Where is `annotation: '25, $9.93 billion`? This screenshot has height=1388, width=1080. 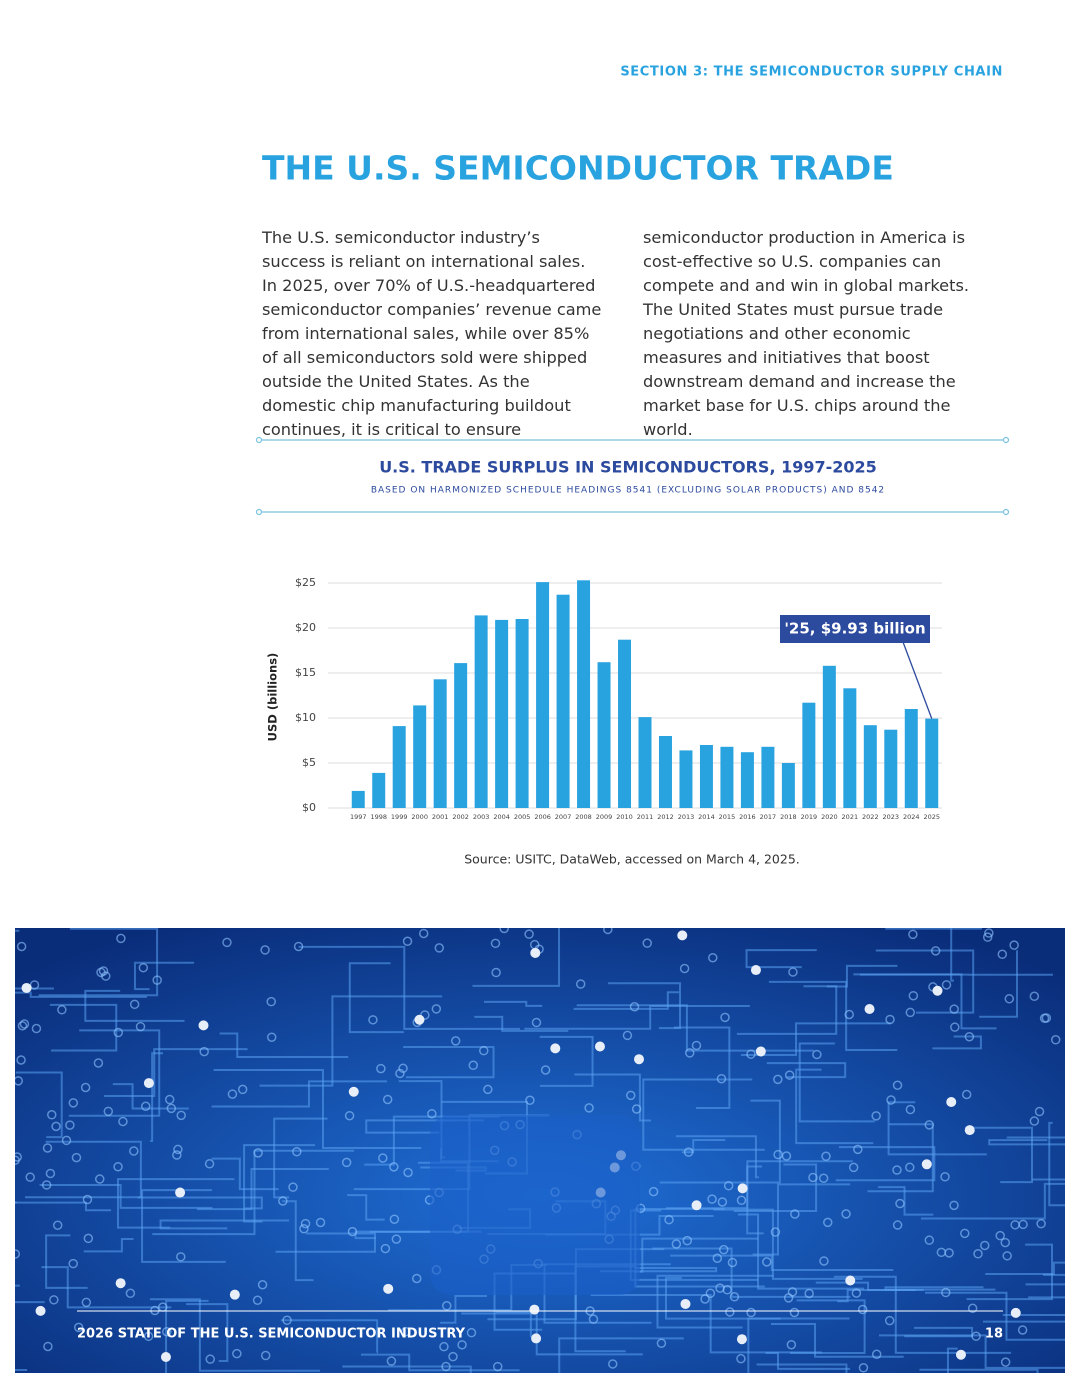 annotation: '25, $9.93 billion is located at coordinates (854, 629).